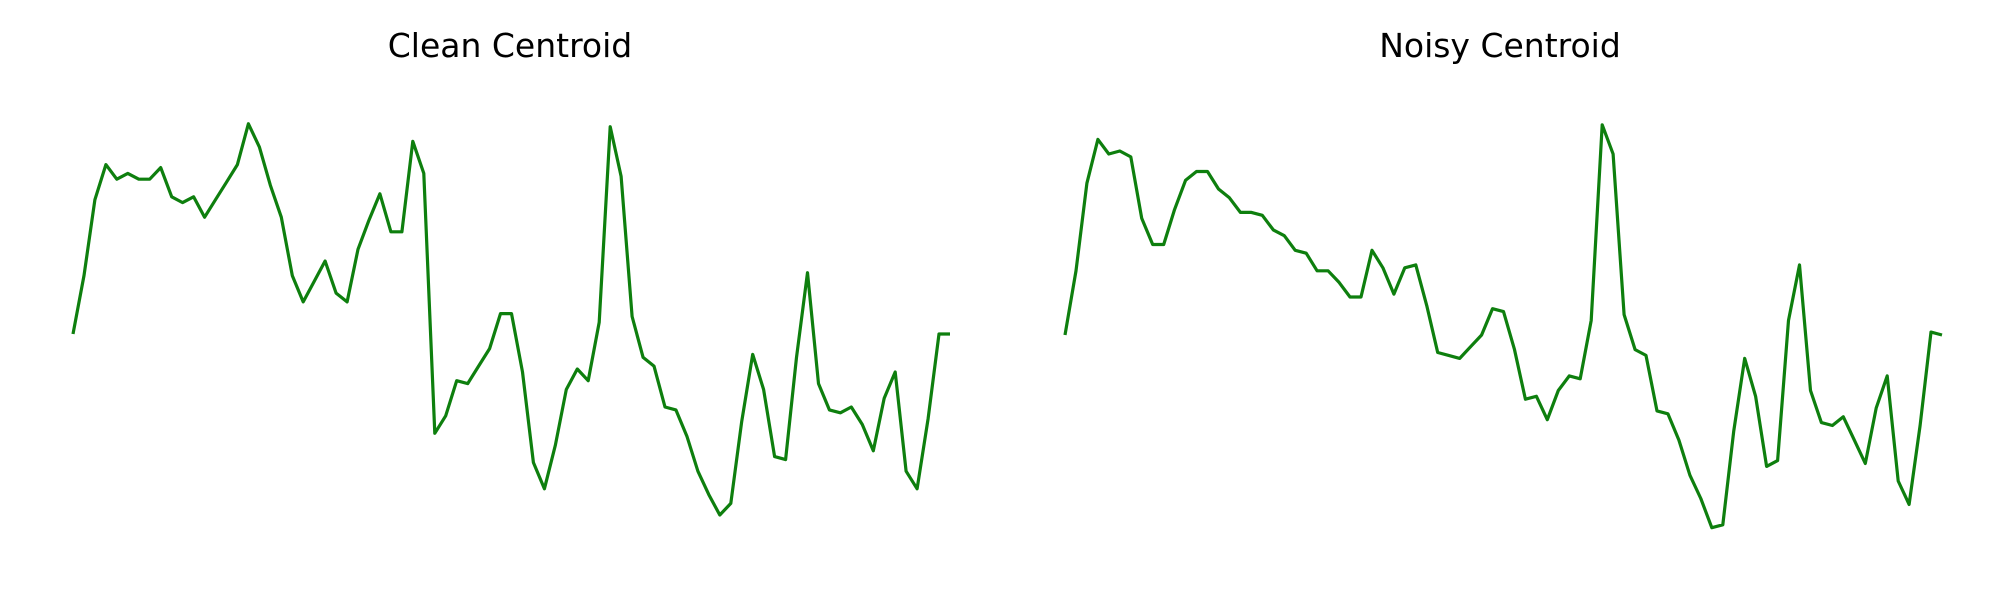  Describe the element at coordinates (510, 45) in the screenshot. I see `clean-centroid-title: Clean Centroid` at that location.